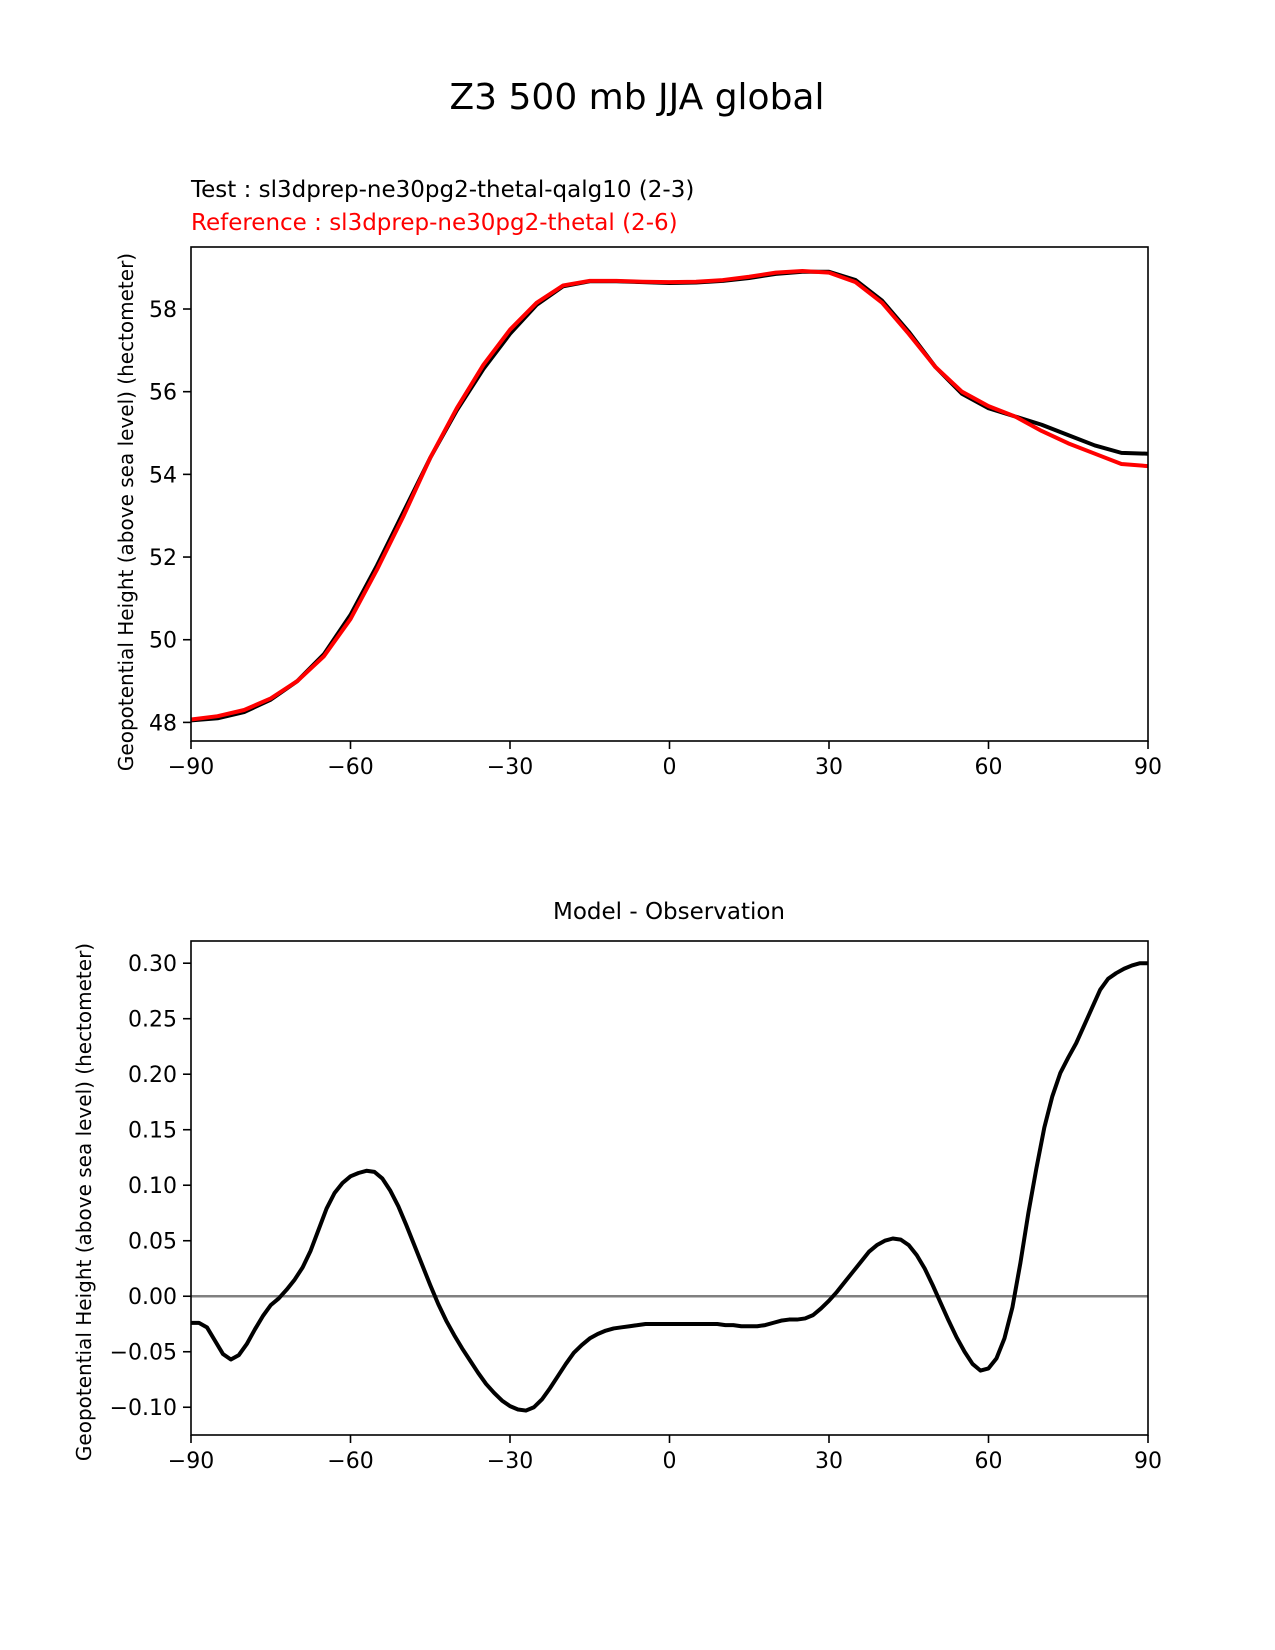 Image resolution: width=1275 pixels, height=1650 pixels. Describe the element at coordinates (163, 641) in the screenshot. I see `top-y-tick-label: 50` at that location.